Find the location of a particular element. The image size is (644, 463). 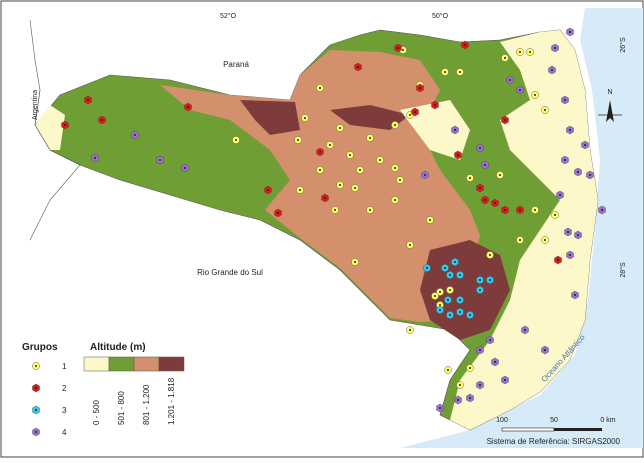

lon-label: 52°O is located at coordinates (228, 16).